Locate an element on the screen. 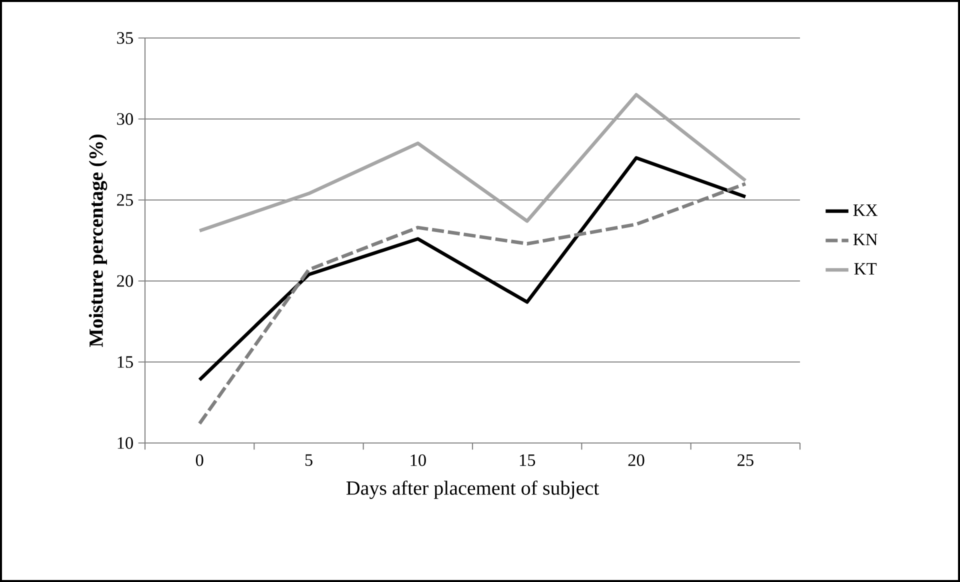 This screenshot has width=960, height=582. x-tick-label: 5 is located at coordinates (308, 460).